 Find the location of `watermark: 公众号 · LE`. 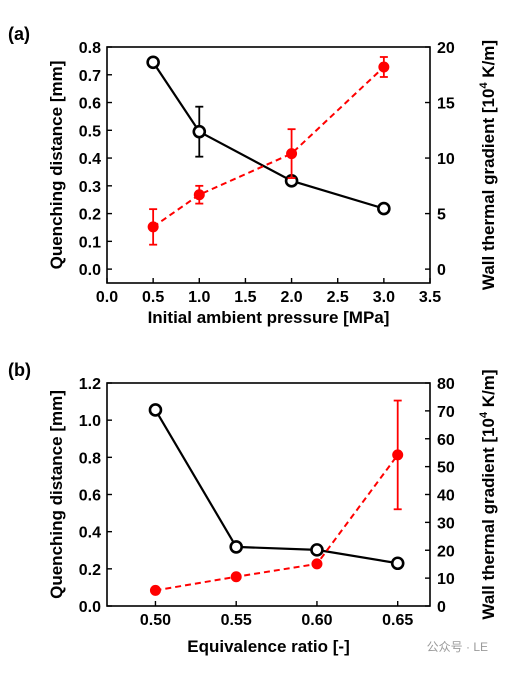

watermark: 公众号 · LE is located at coordinates (457, 647).